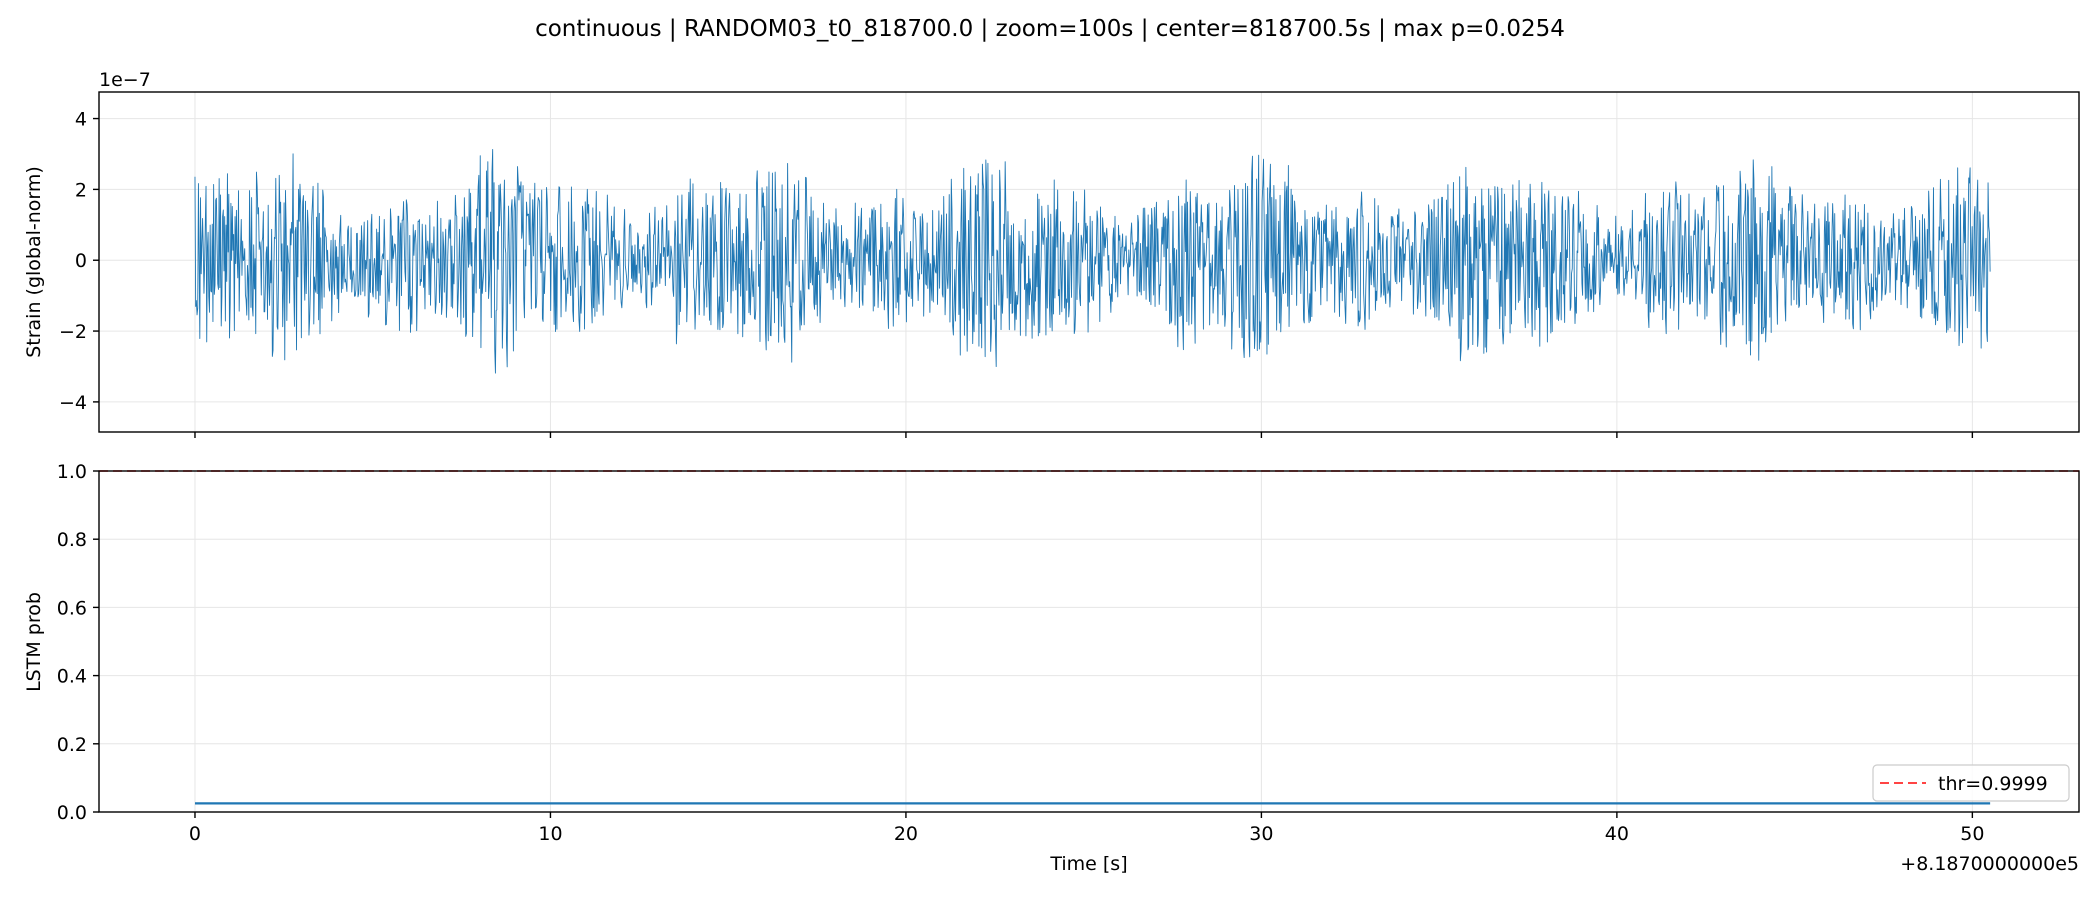 This screenshot has width=2100, height=900. I want to click on legend-threshold-label: thr=0.9999, so click(1993, 784).